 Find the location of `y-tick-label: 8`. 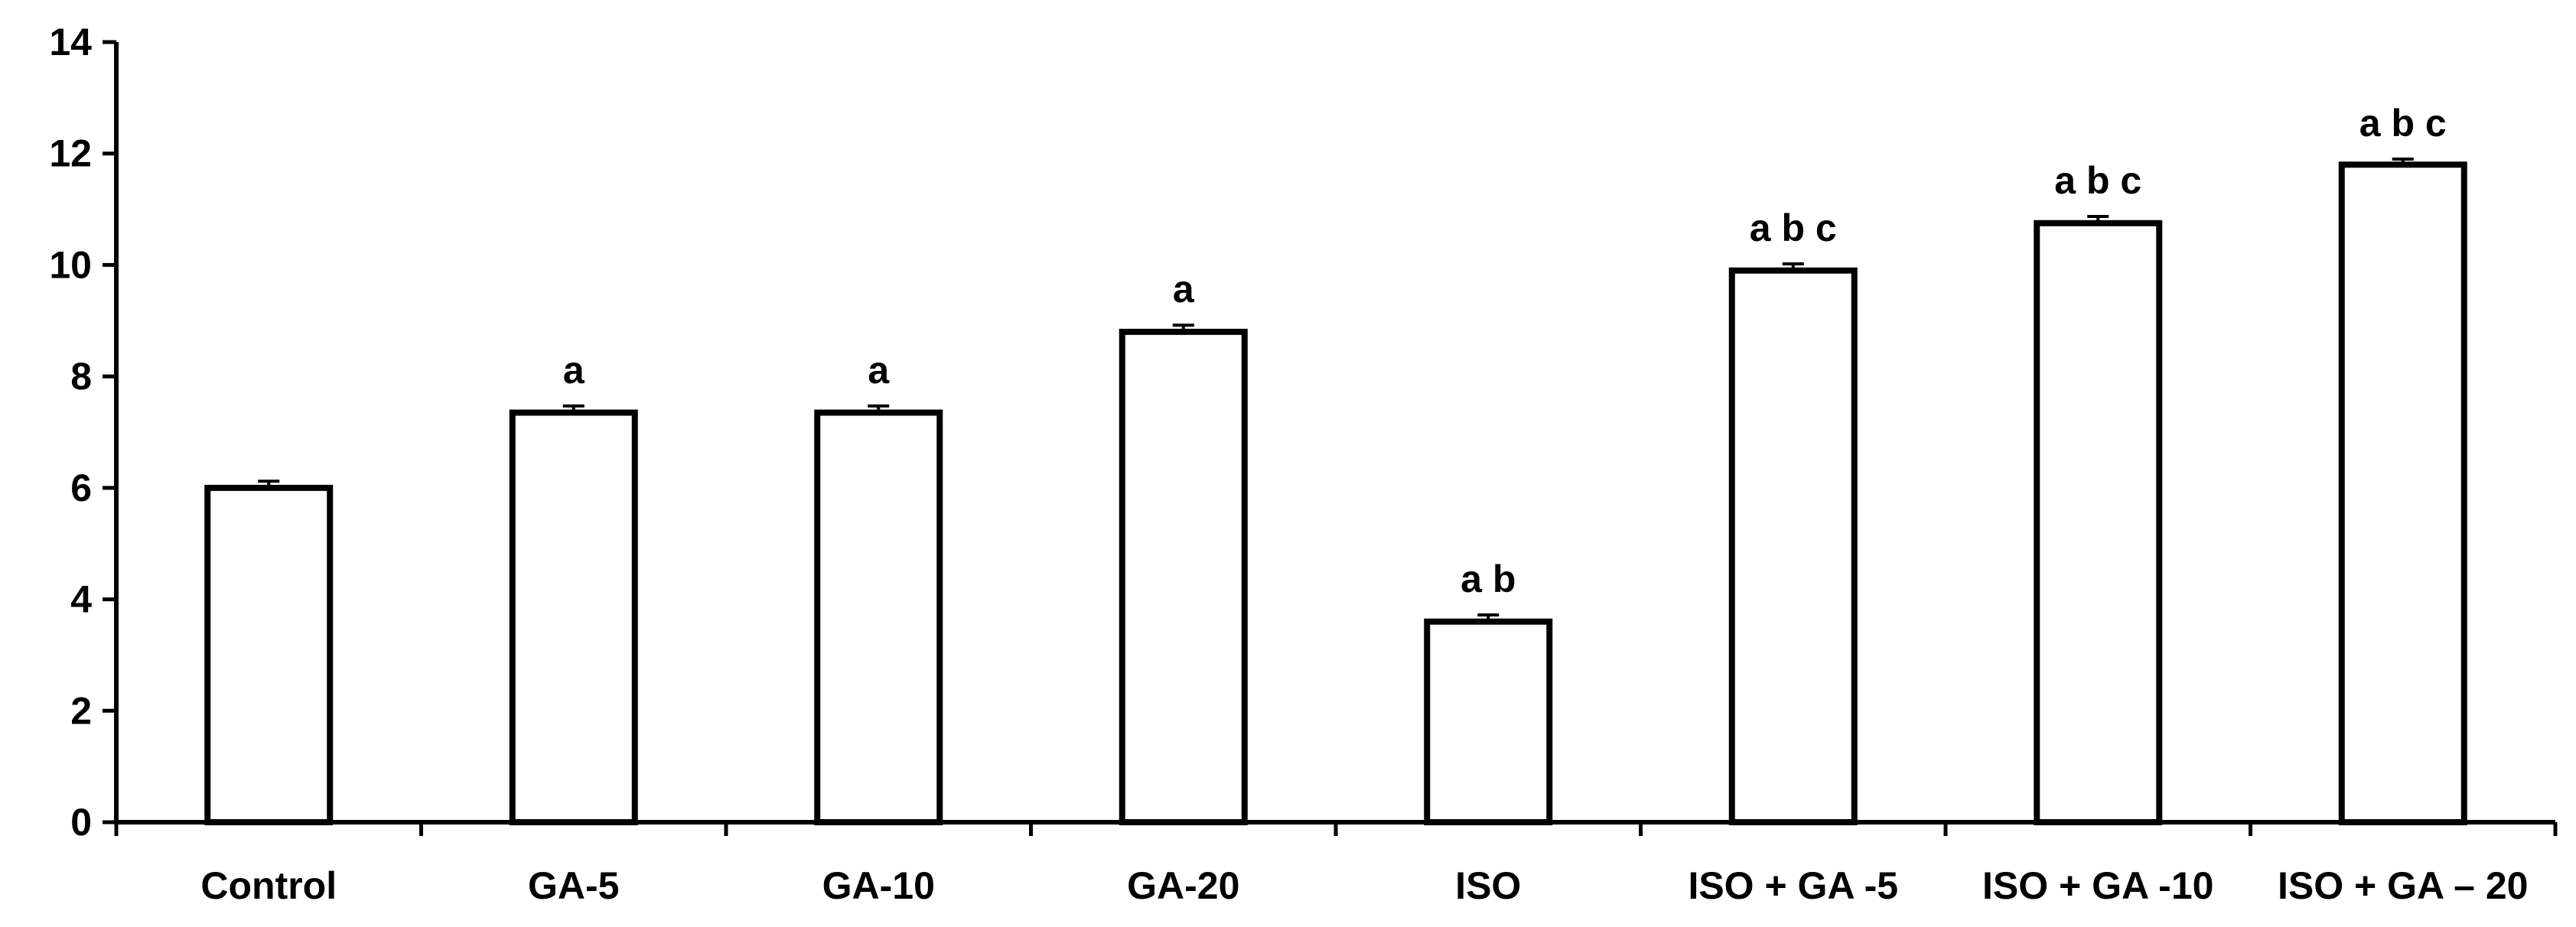

y-tick-label: 8 is located at coordinates (81, 376).